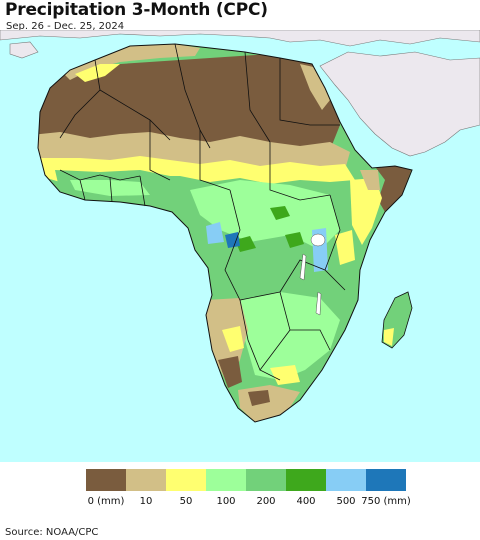  I want to click on map-title: Precipitation 3-Month (CPC), so click(136, 10).